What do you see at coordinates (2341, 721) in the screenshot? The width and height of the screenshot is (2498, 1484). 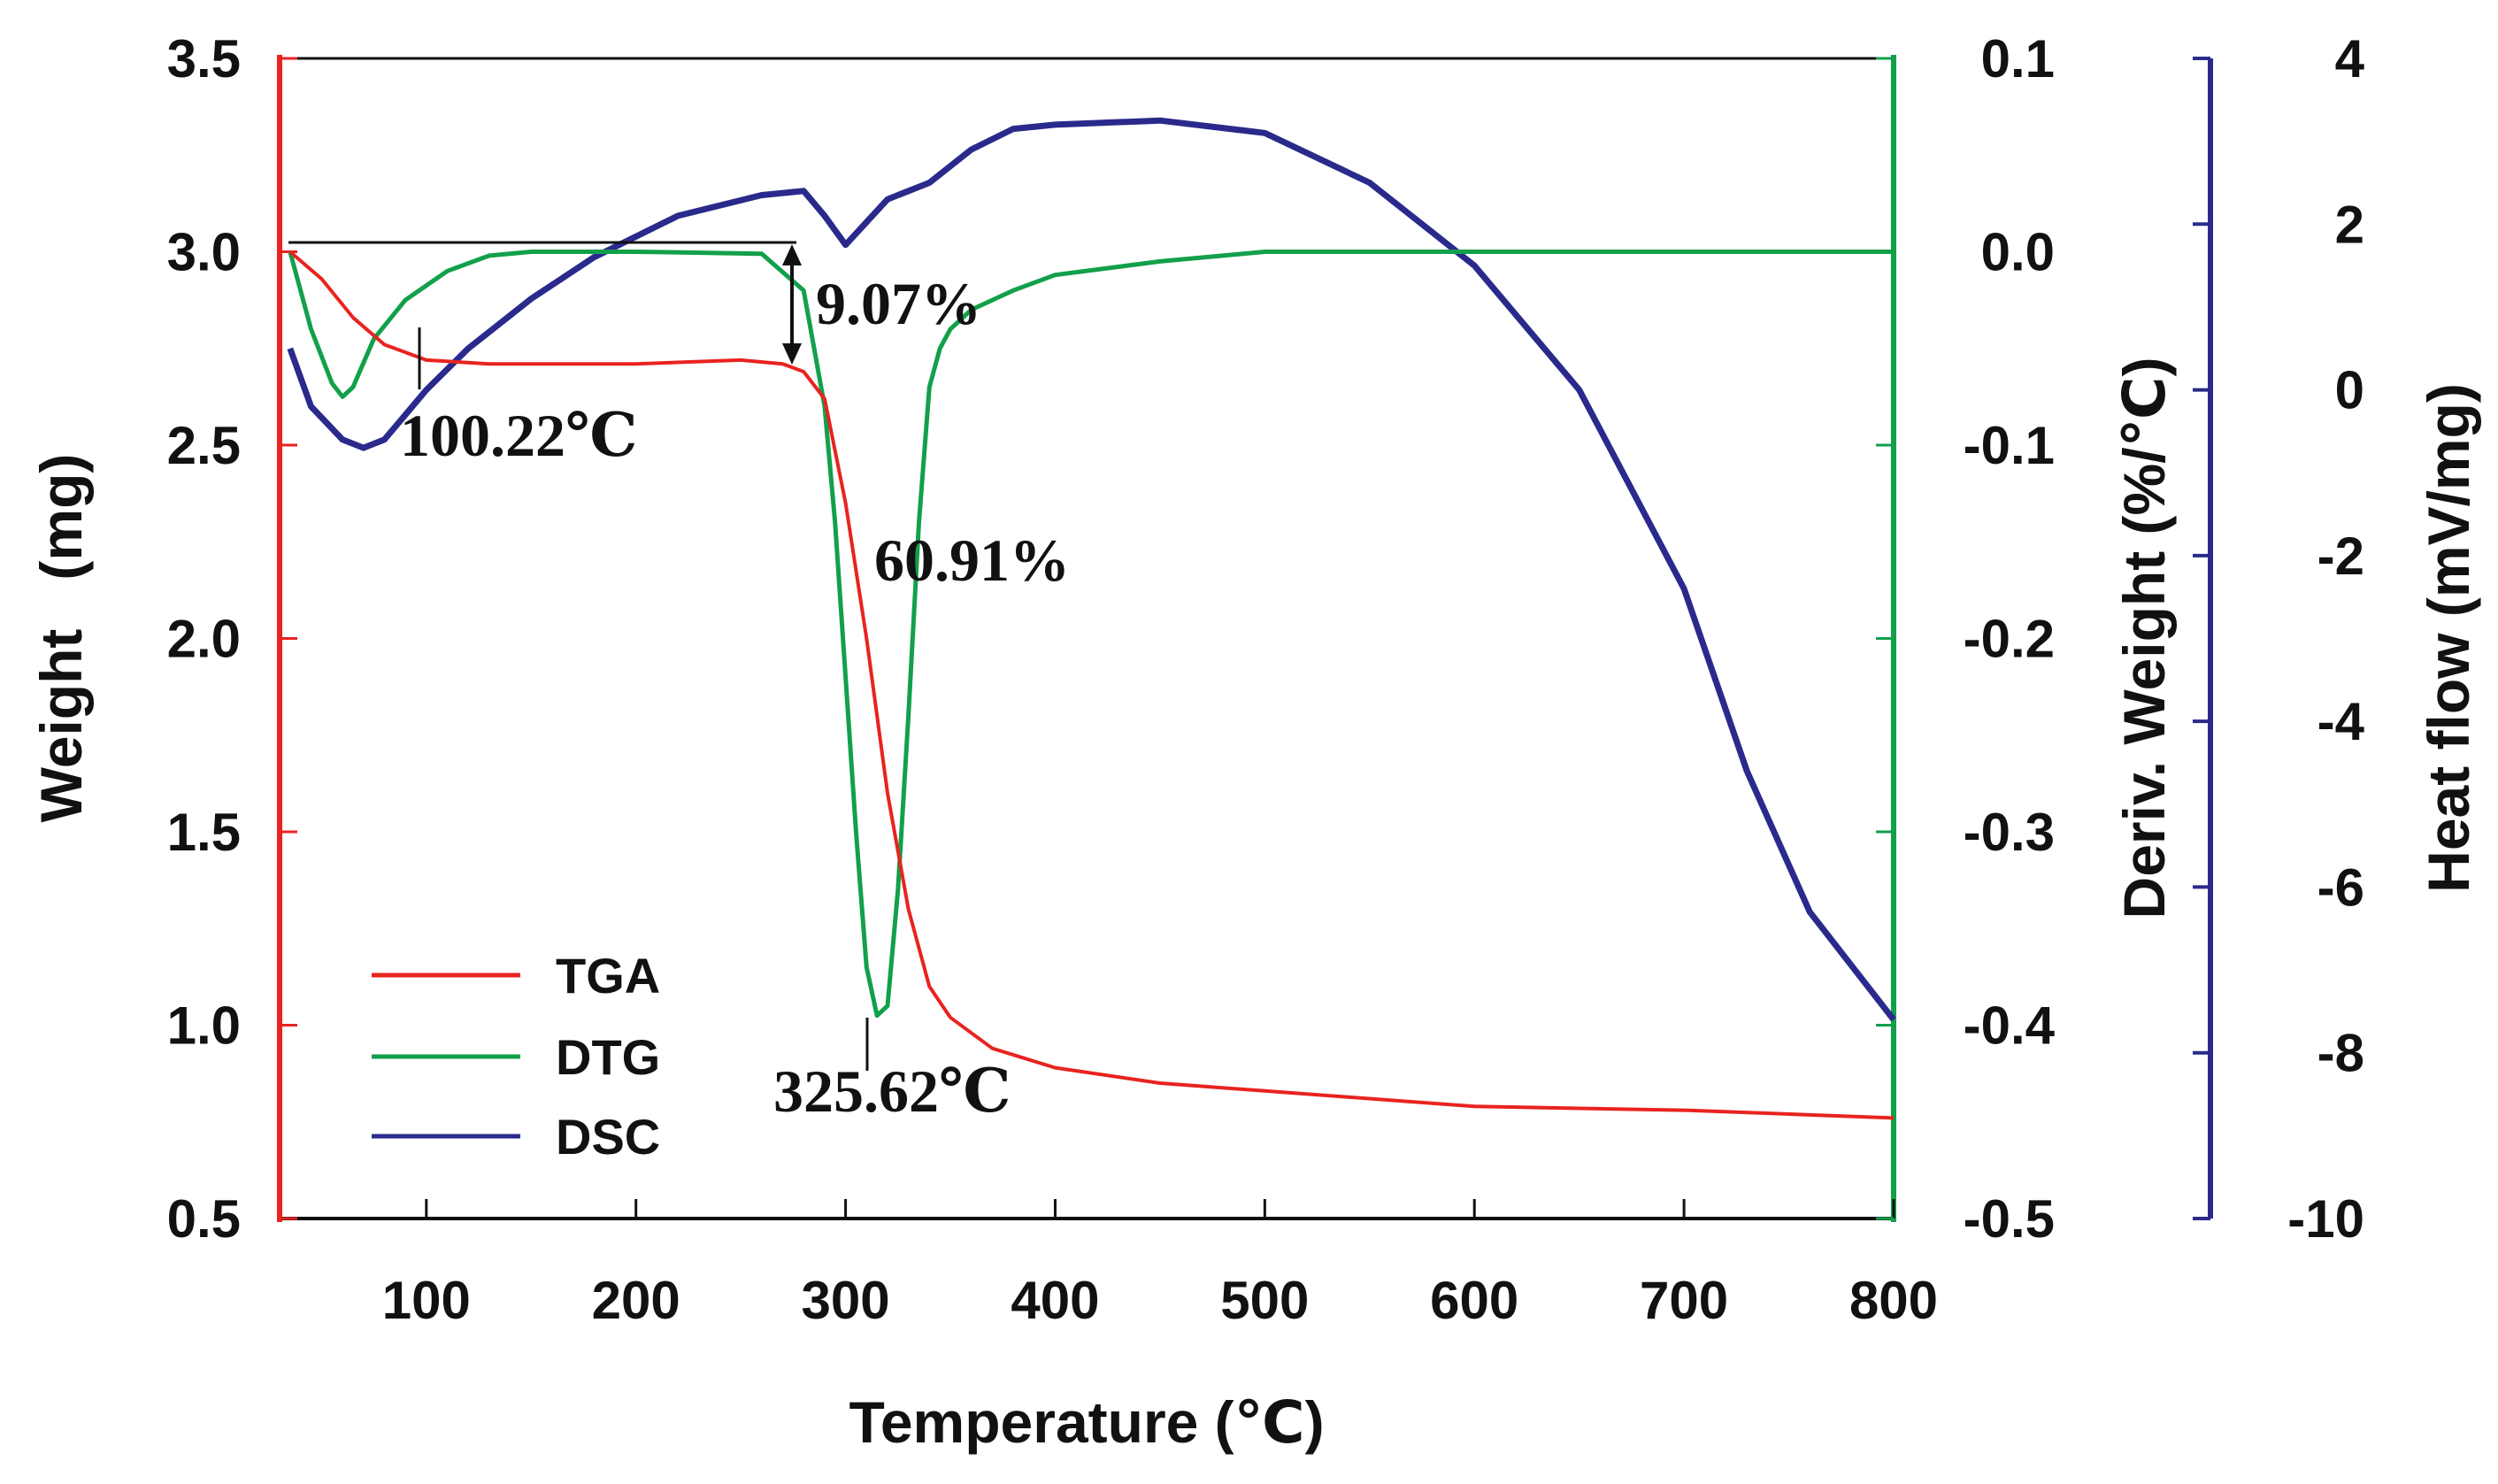 I see `heat-tick-label: -4` at bounding box center [2341, 721].